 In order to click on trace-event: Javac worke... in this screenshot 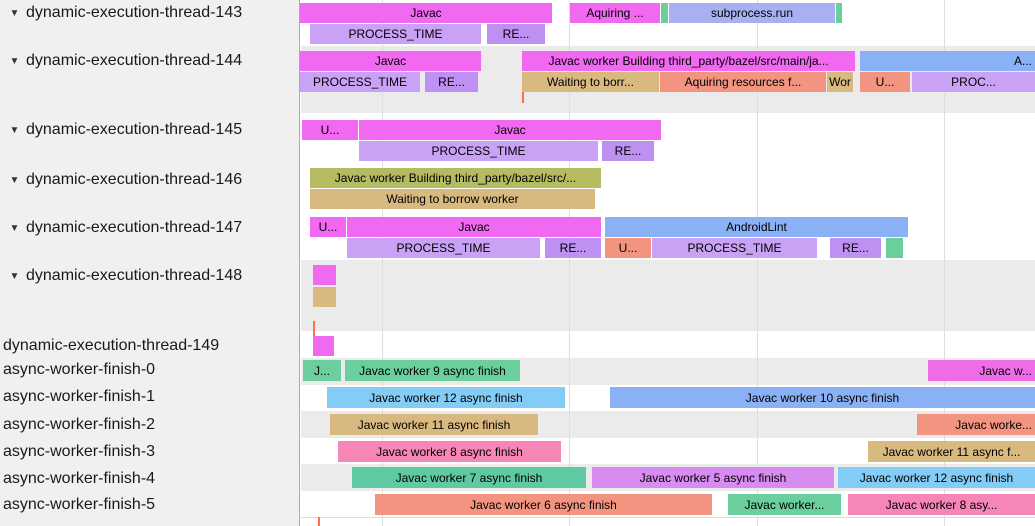, I will do `click(976, 424)`.